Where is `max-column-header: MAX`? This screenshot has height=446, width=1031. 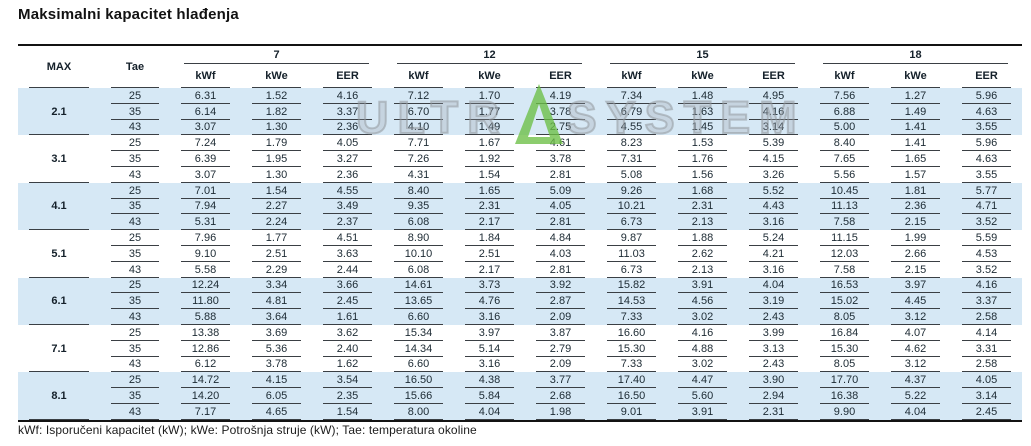 max-column-header: MAX is located at coordinates (59, 66).